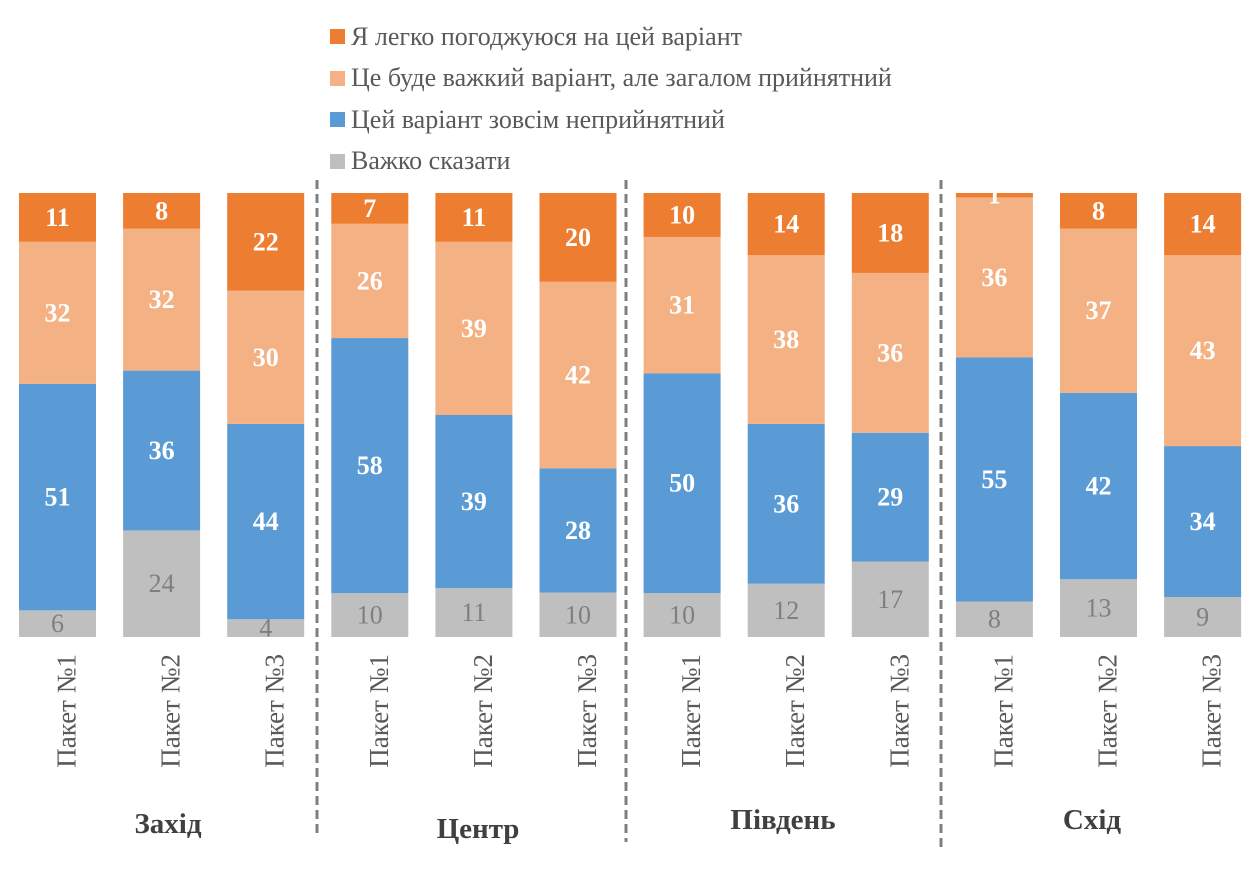 This screenshot has width=1260, height=891. What do you see at coordinates (1099, 608) in the screenshot?
I see `data-label-hard-to-say: 13` at bounding box center [1099, 608].